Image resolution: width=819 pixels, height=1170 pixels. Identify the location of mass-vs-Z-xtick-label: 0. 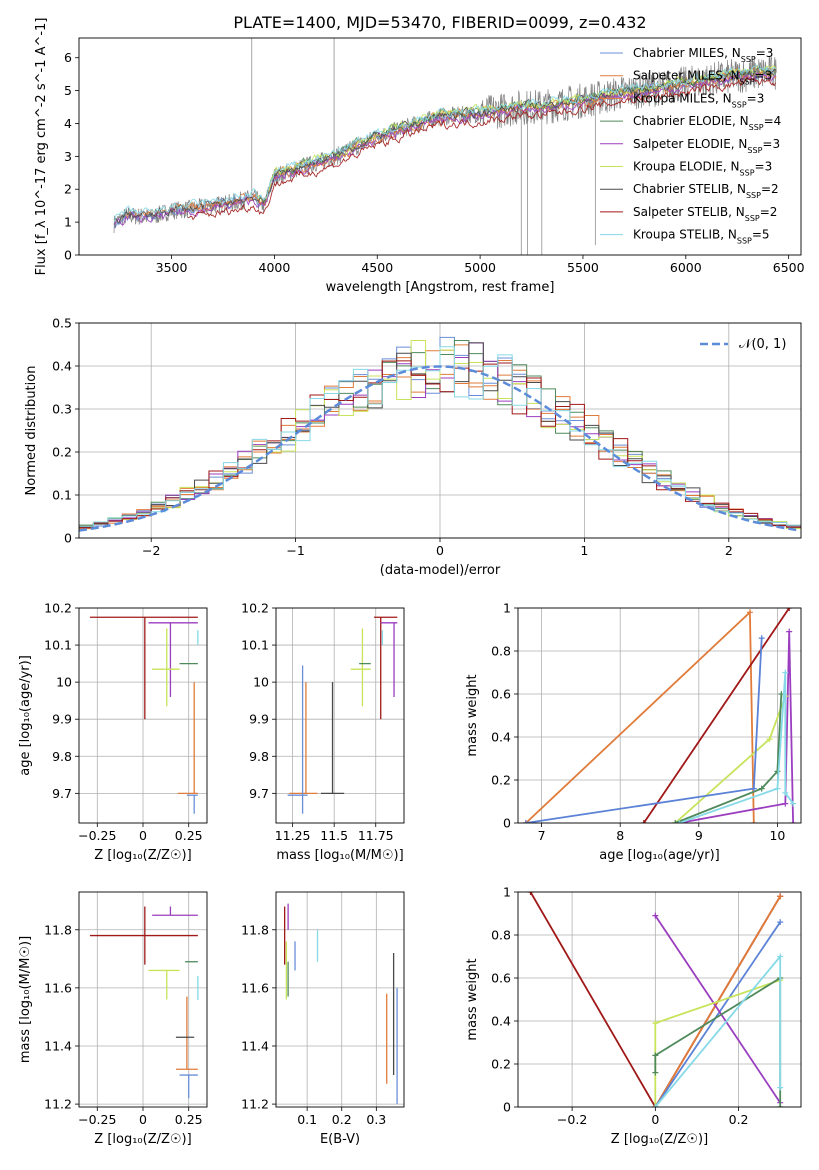
(143, 1119).